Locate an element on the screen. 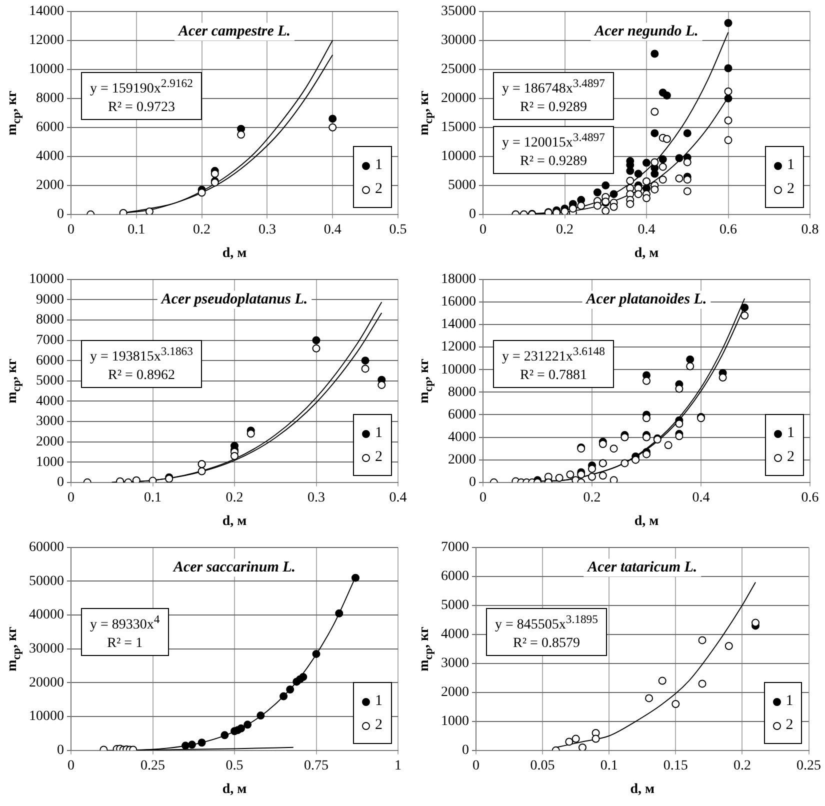 The image size is (825, 806). annotation: y = 845505x$^{3.1895}$ R² = 0.8579 is located at coordinates (546, 632).